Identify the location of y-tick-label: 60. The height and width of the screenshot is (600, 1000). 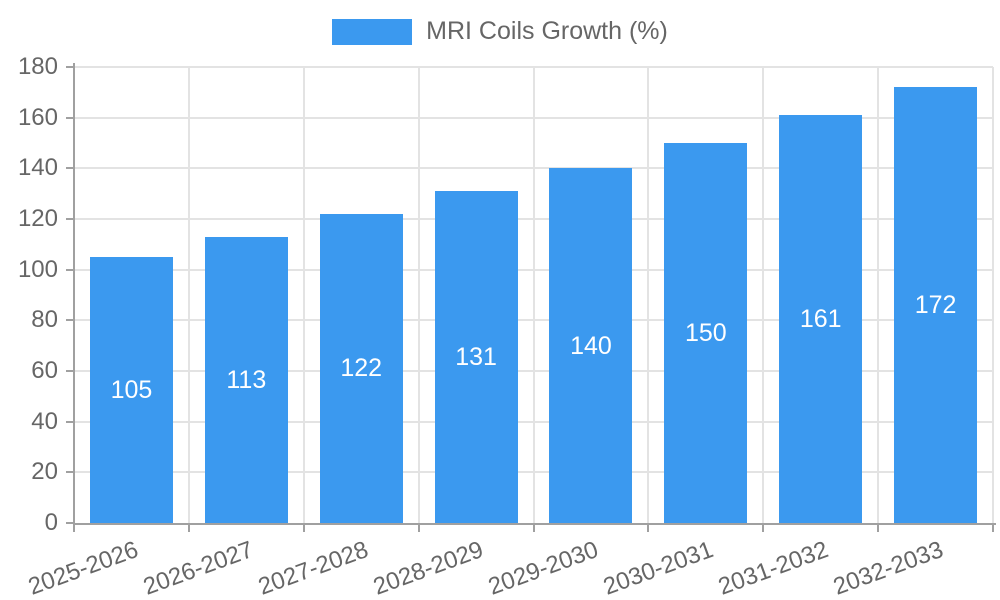
(44, 370).